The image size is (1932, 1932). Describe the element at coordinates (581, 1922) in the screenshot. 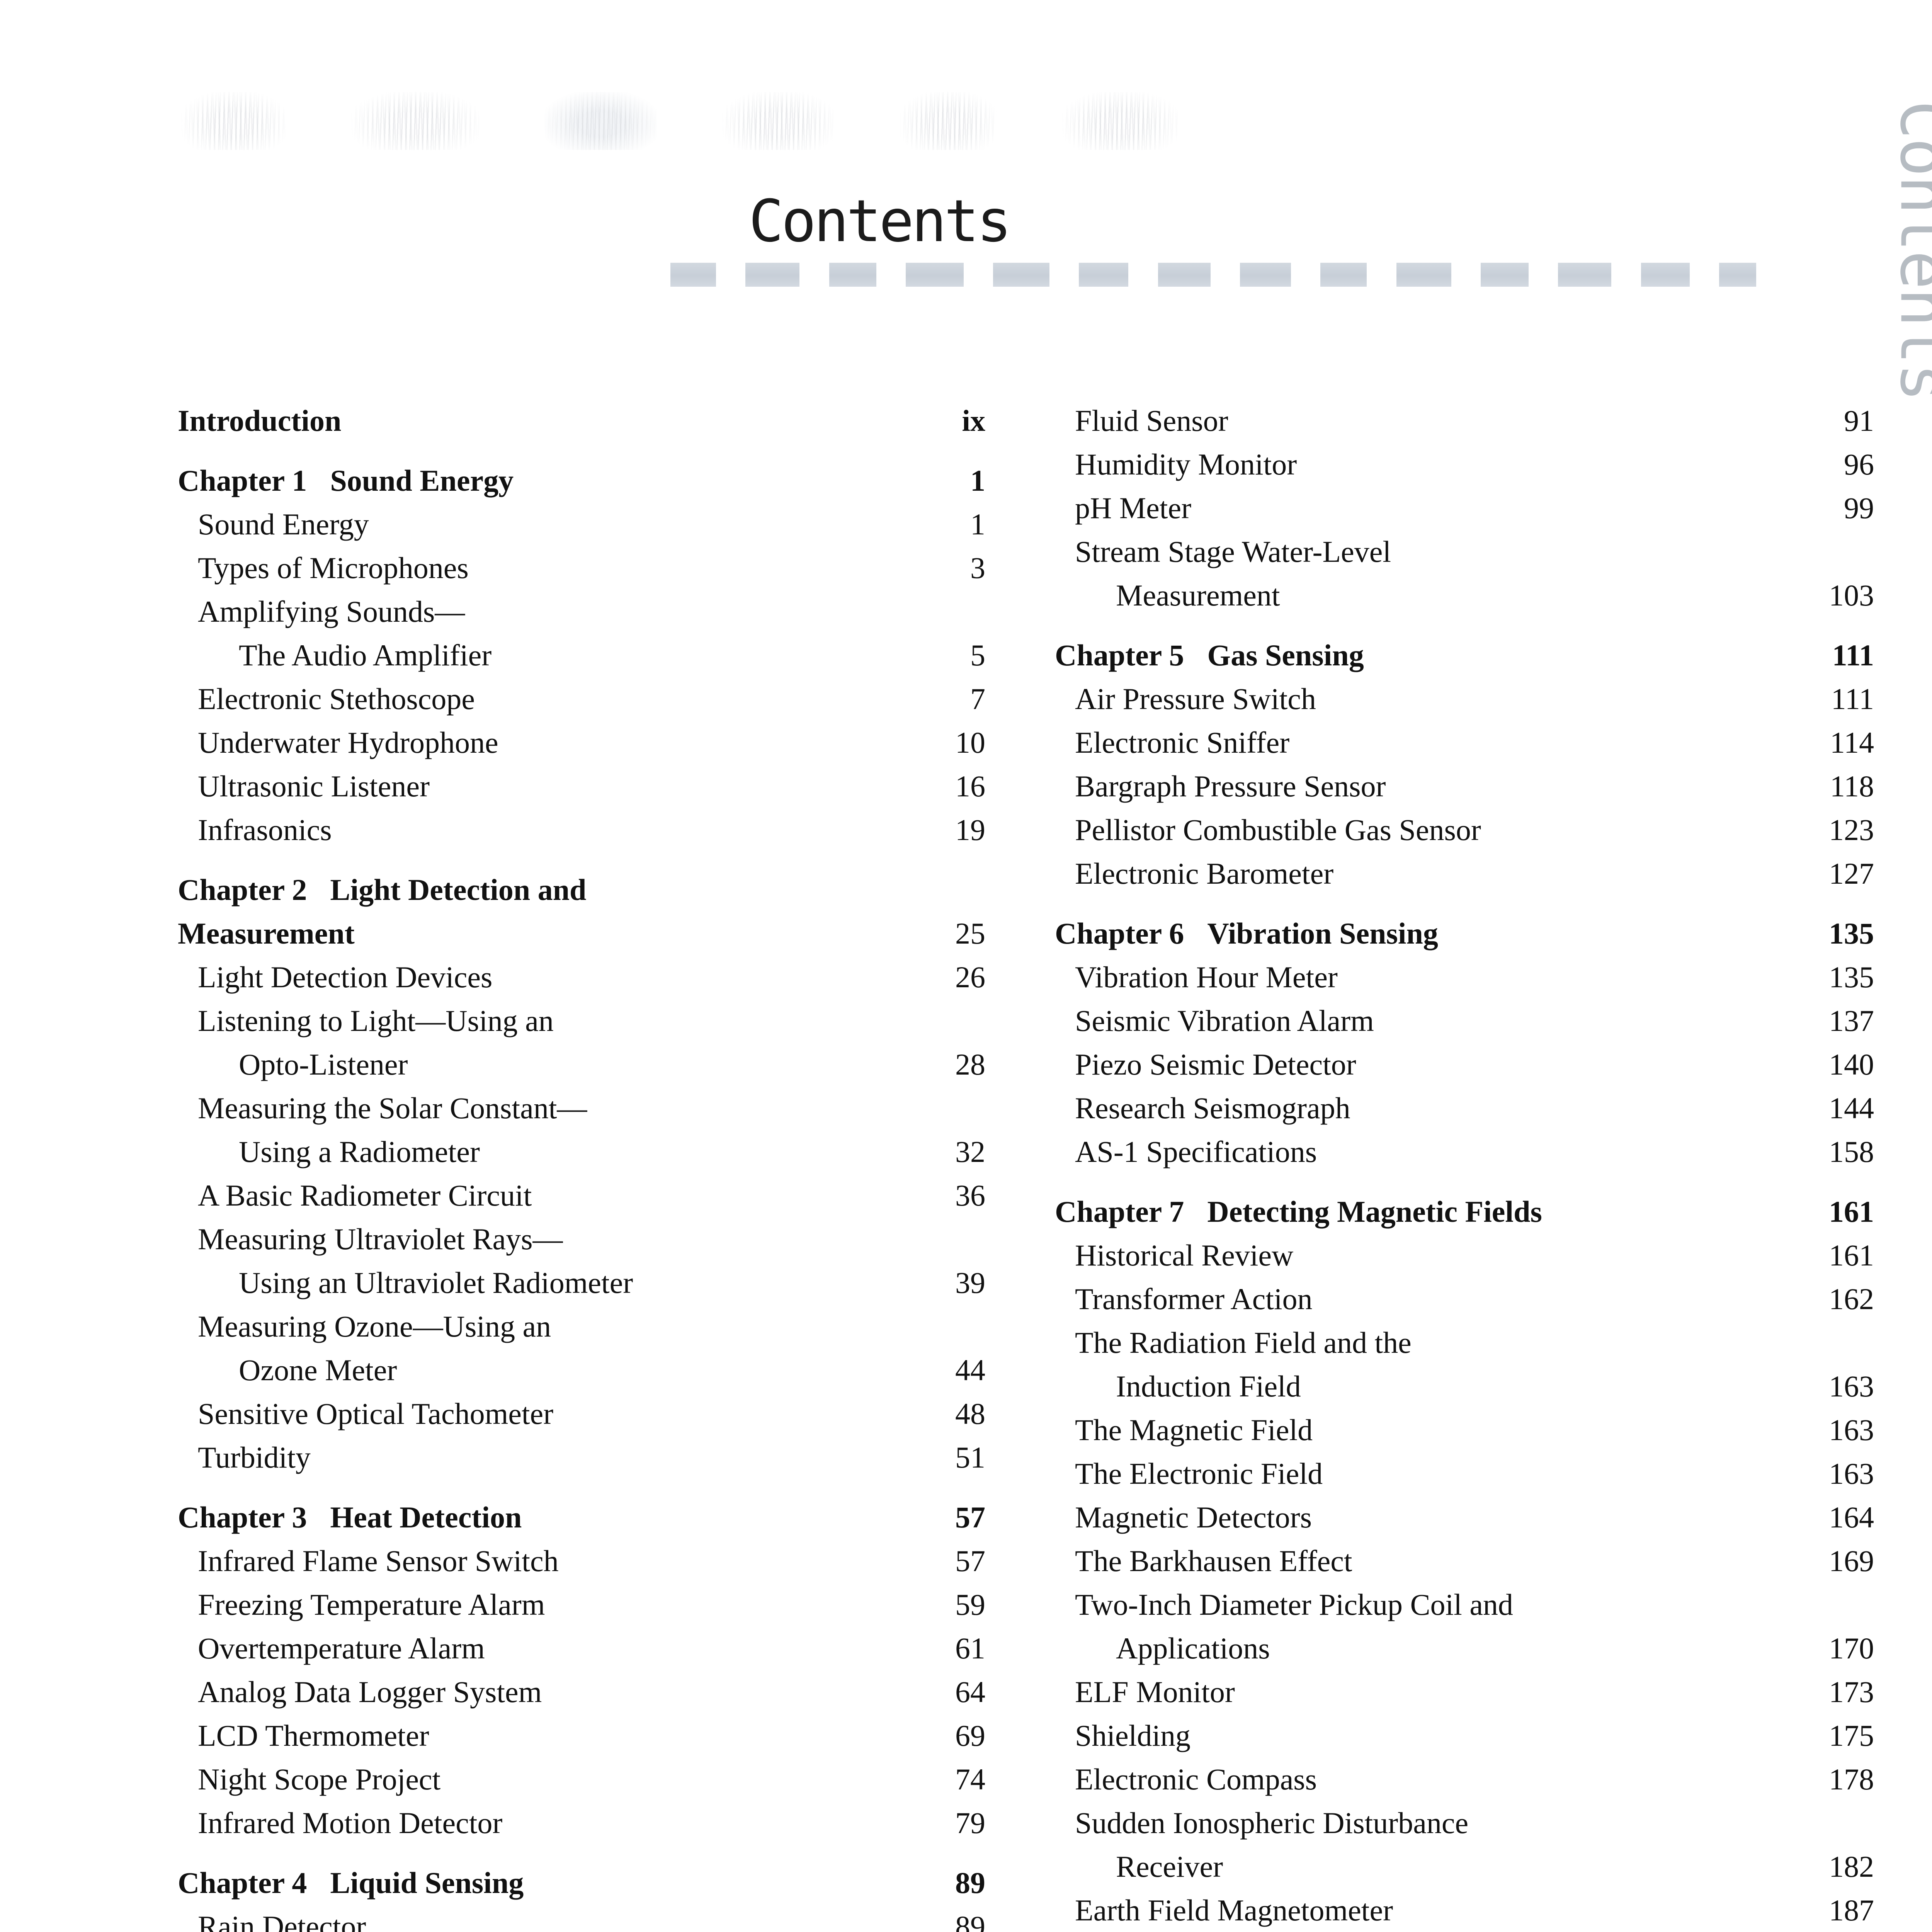

I see `toc-entry-row: Rain Detector 89` at that location.